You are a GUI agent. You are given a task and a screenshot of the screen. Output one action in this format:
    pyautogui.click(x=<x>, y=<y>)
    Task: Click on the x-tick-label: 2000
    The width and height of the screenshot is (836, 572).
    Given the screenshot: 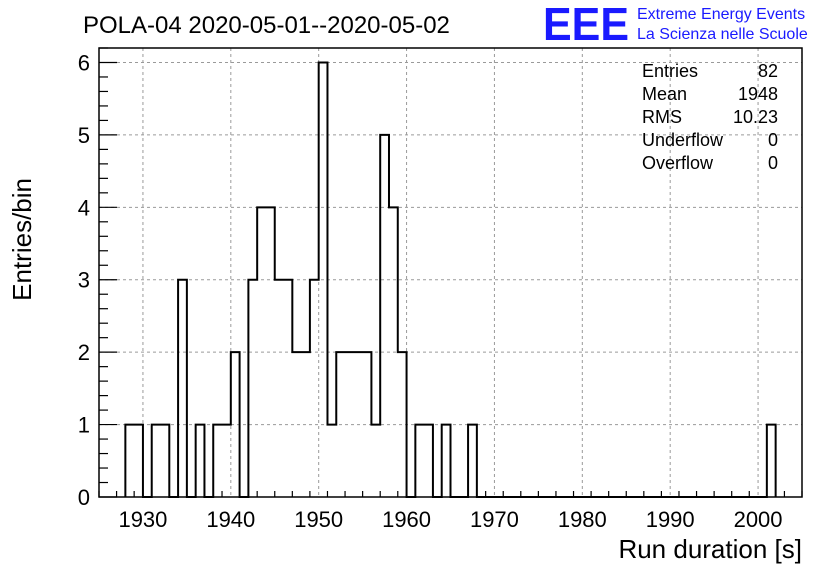 What is the action you would take?
    pyautogui.click(x=758, y=519)
    